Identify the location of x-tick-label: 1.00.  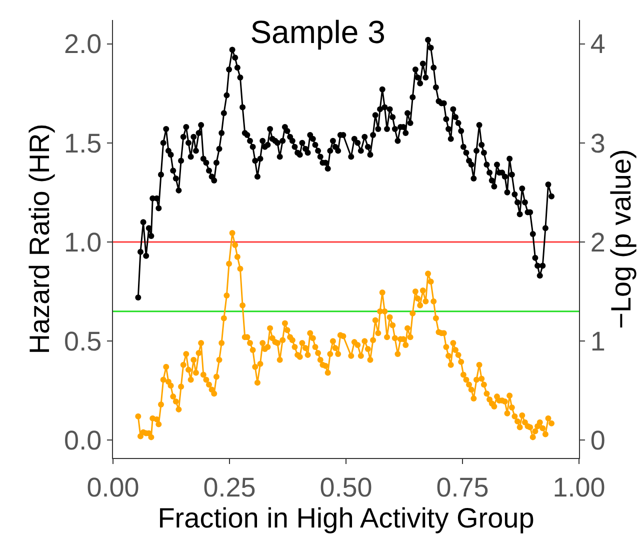
(579, 487).